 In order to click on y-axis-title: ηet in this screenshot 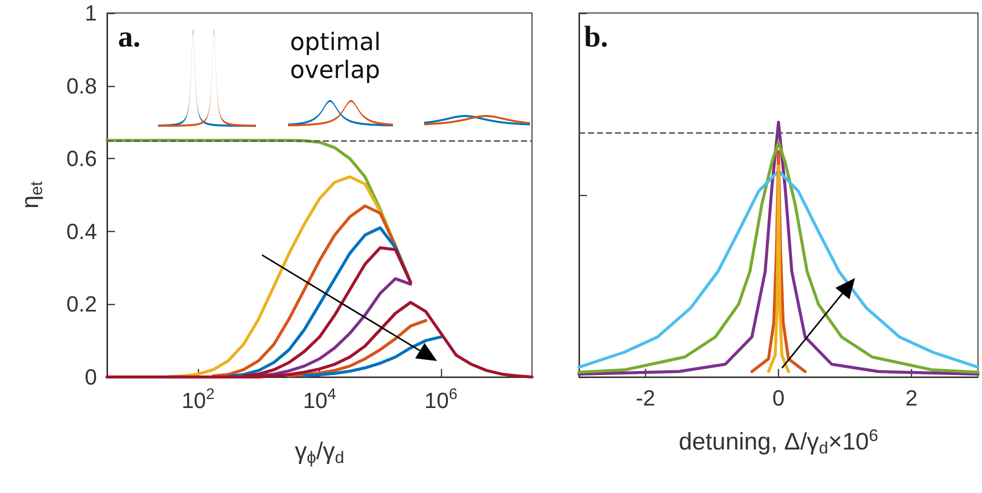, I will do `click(31, 194)`.